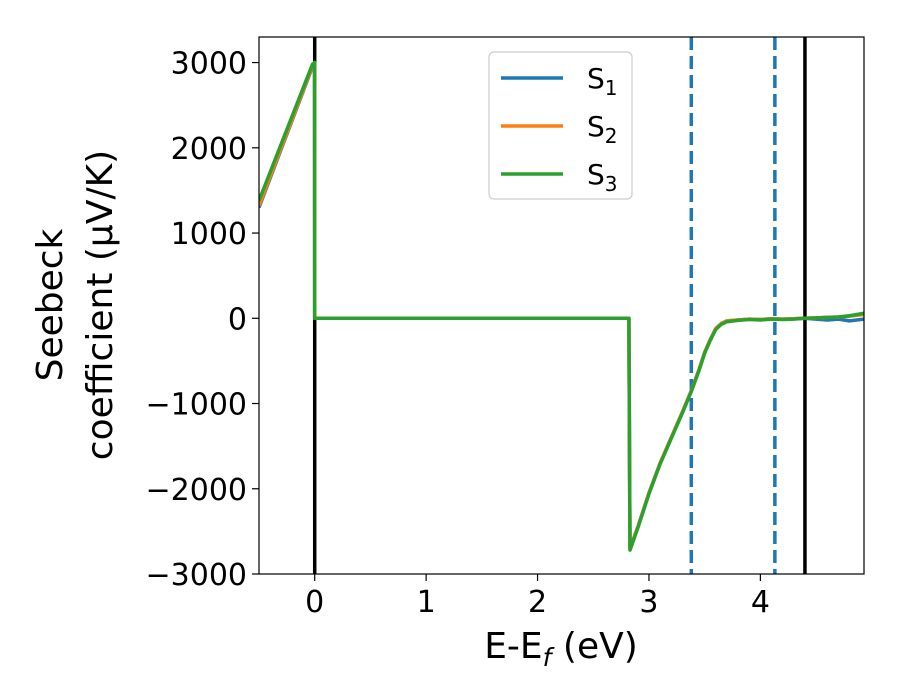 The width and height of the screenshot is (900, 700). Describe the element at coordinates (196, 405) in the screenshot. I see `y-tick-label: −1000` at that location.